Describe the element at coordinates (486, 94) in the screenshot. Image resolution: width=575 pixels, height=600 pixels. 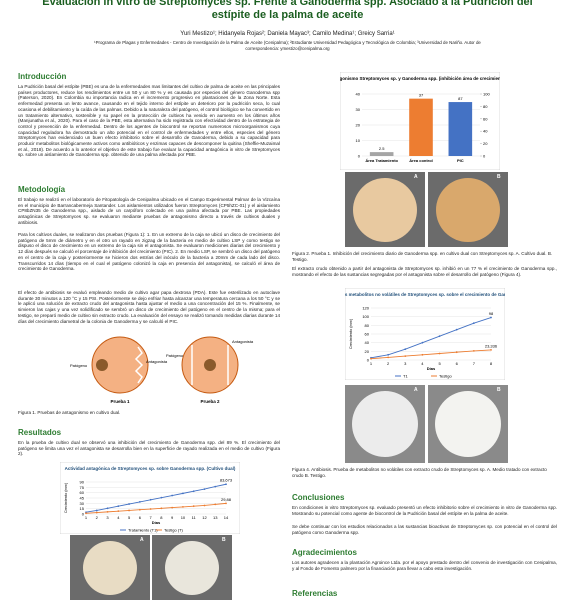
I see `y2-tick-label: 100` at that location.